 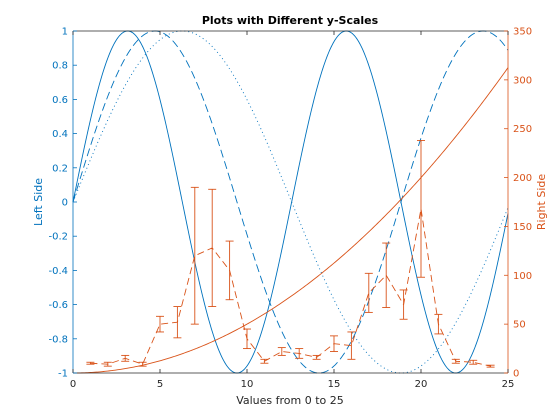 I want to click on x-tick-label-6: 25, so click(x=508, y=384).